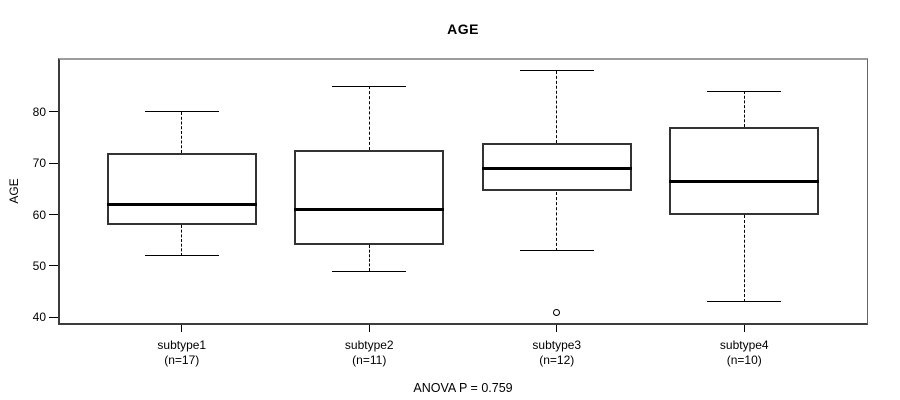 This screenshot has width=900, height=400. I want to click on n-label: (n=17), so click(182, 360).